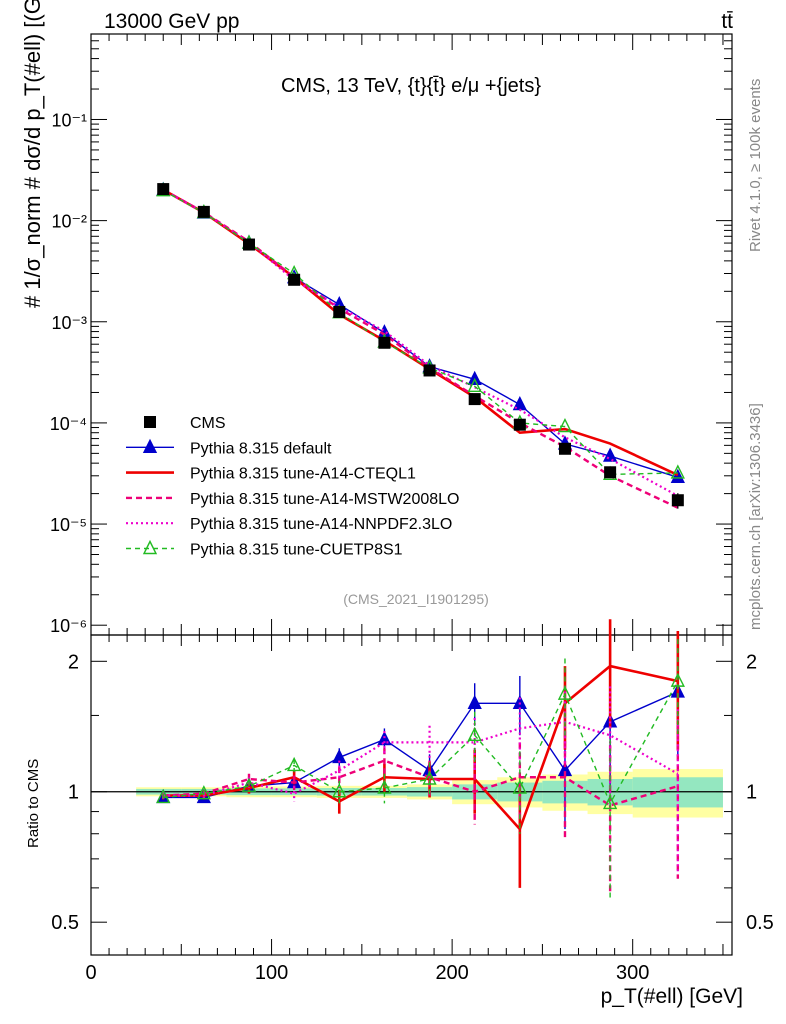  I want to click on legend-marker-cms, so click(150, 422).